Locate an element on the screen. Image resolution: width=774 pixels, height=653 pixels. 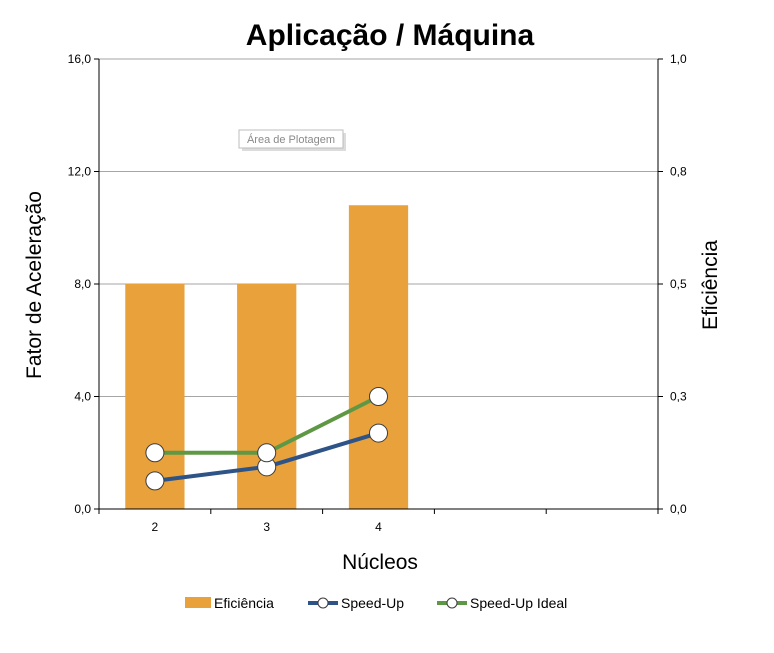
y2-tick-label: 0,0 is located at coordinates (678, 509).